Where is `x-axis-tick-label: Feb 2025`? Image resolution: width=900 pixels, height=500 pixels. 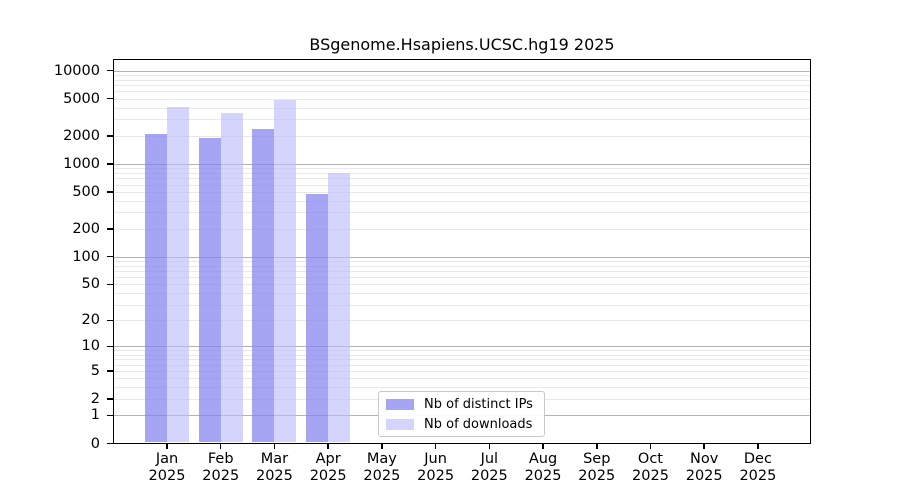 x-axis-tick-label: Feb 2025 is located at coordinates (221, 467).